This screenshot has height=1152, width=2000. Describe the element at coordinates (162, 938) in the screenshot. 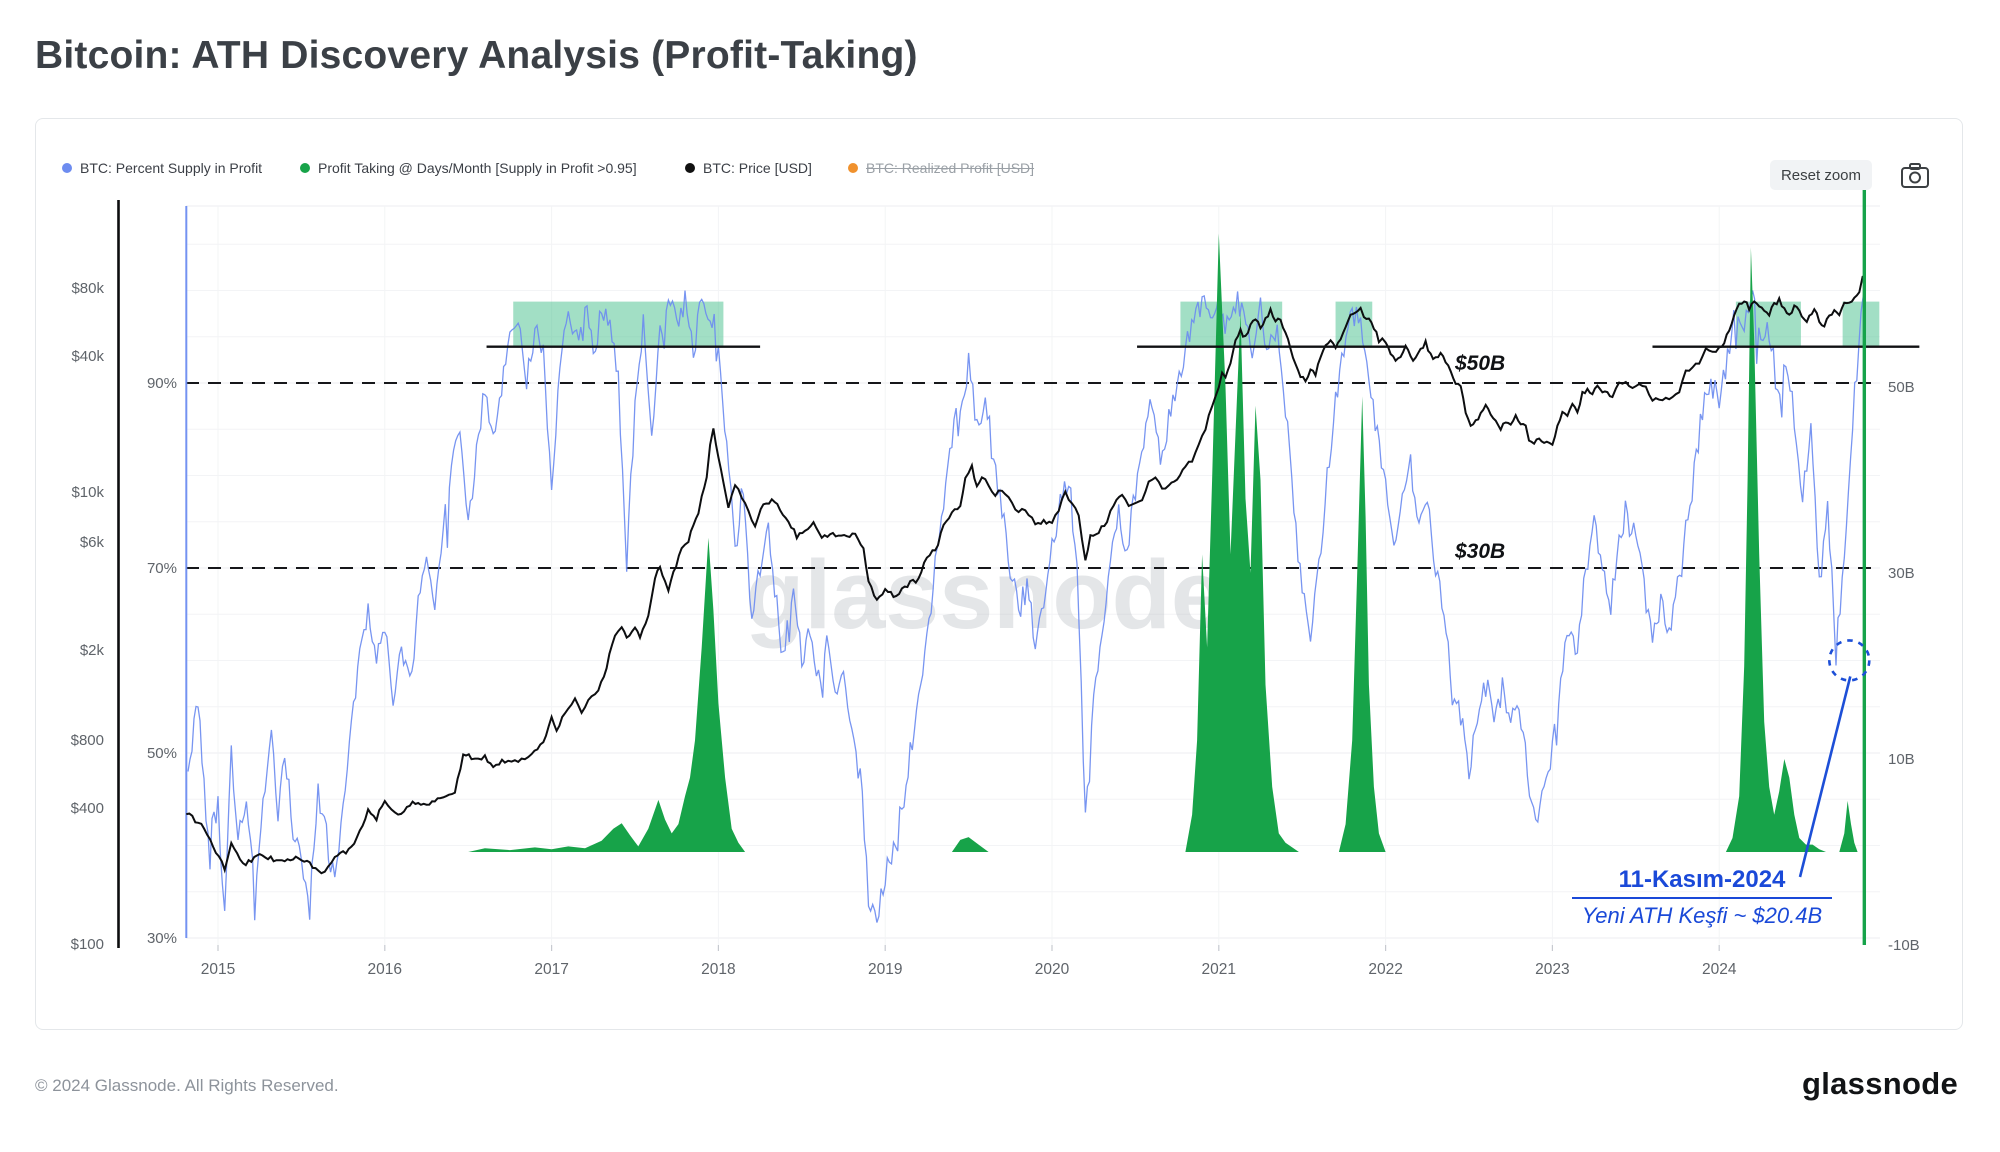

I see `percent-tick-label: 30%` at that location.